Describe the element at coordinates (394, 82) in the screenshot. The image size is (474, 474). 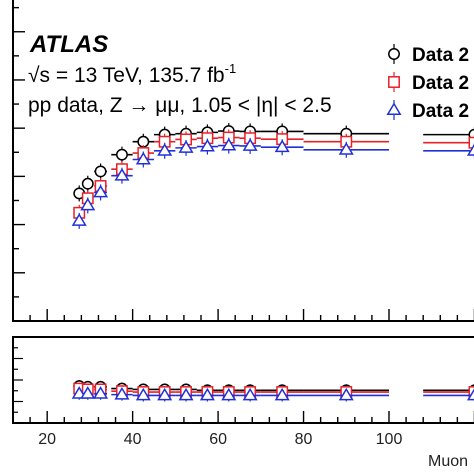
I see `legend-marker-square` at that location.